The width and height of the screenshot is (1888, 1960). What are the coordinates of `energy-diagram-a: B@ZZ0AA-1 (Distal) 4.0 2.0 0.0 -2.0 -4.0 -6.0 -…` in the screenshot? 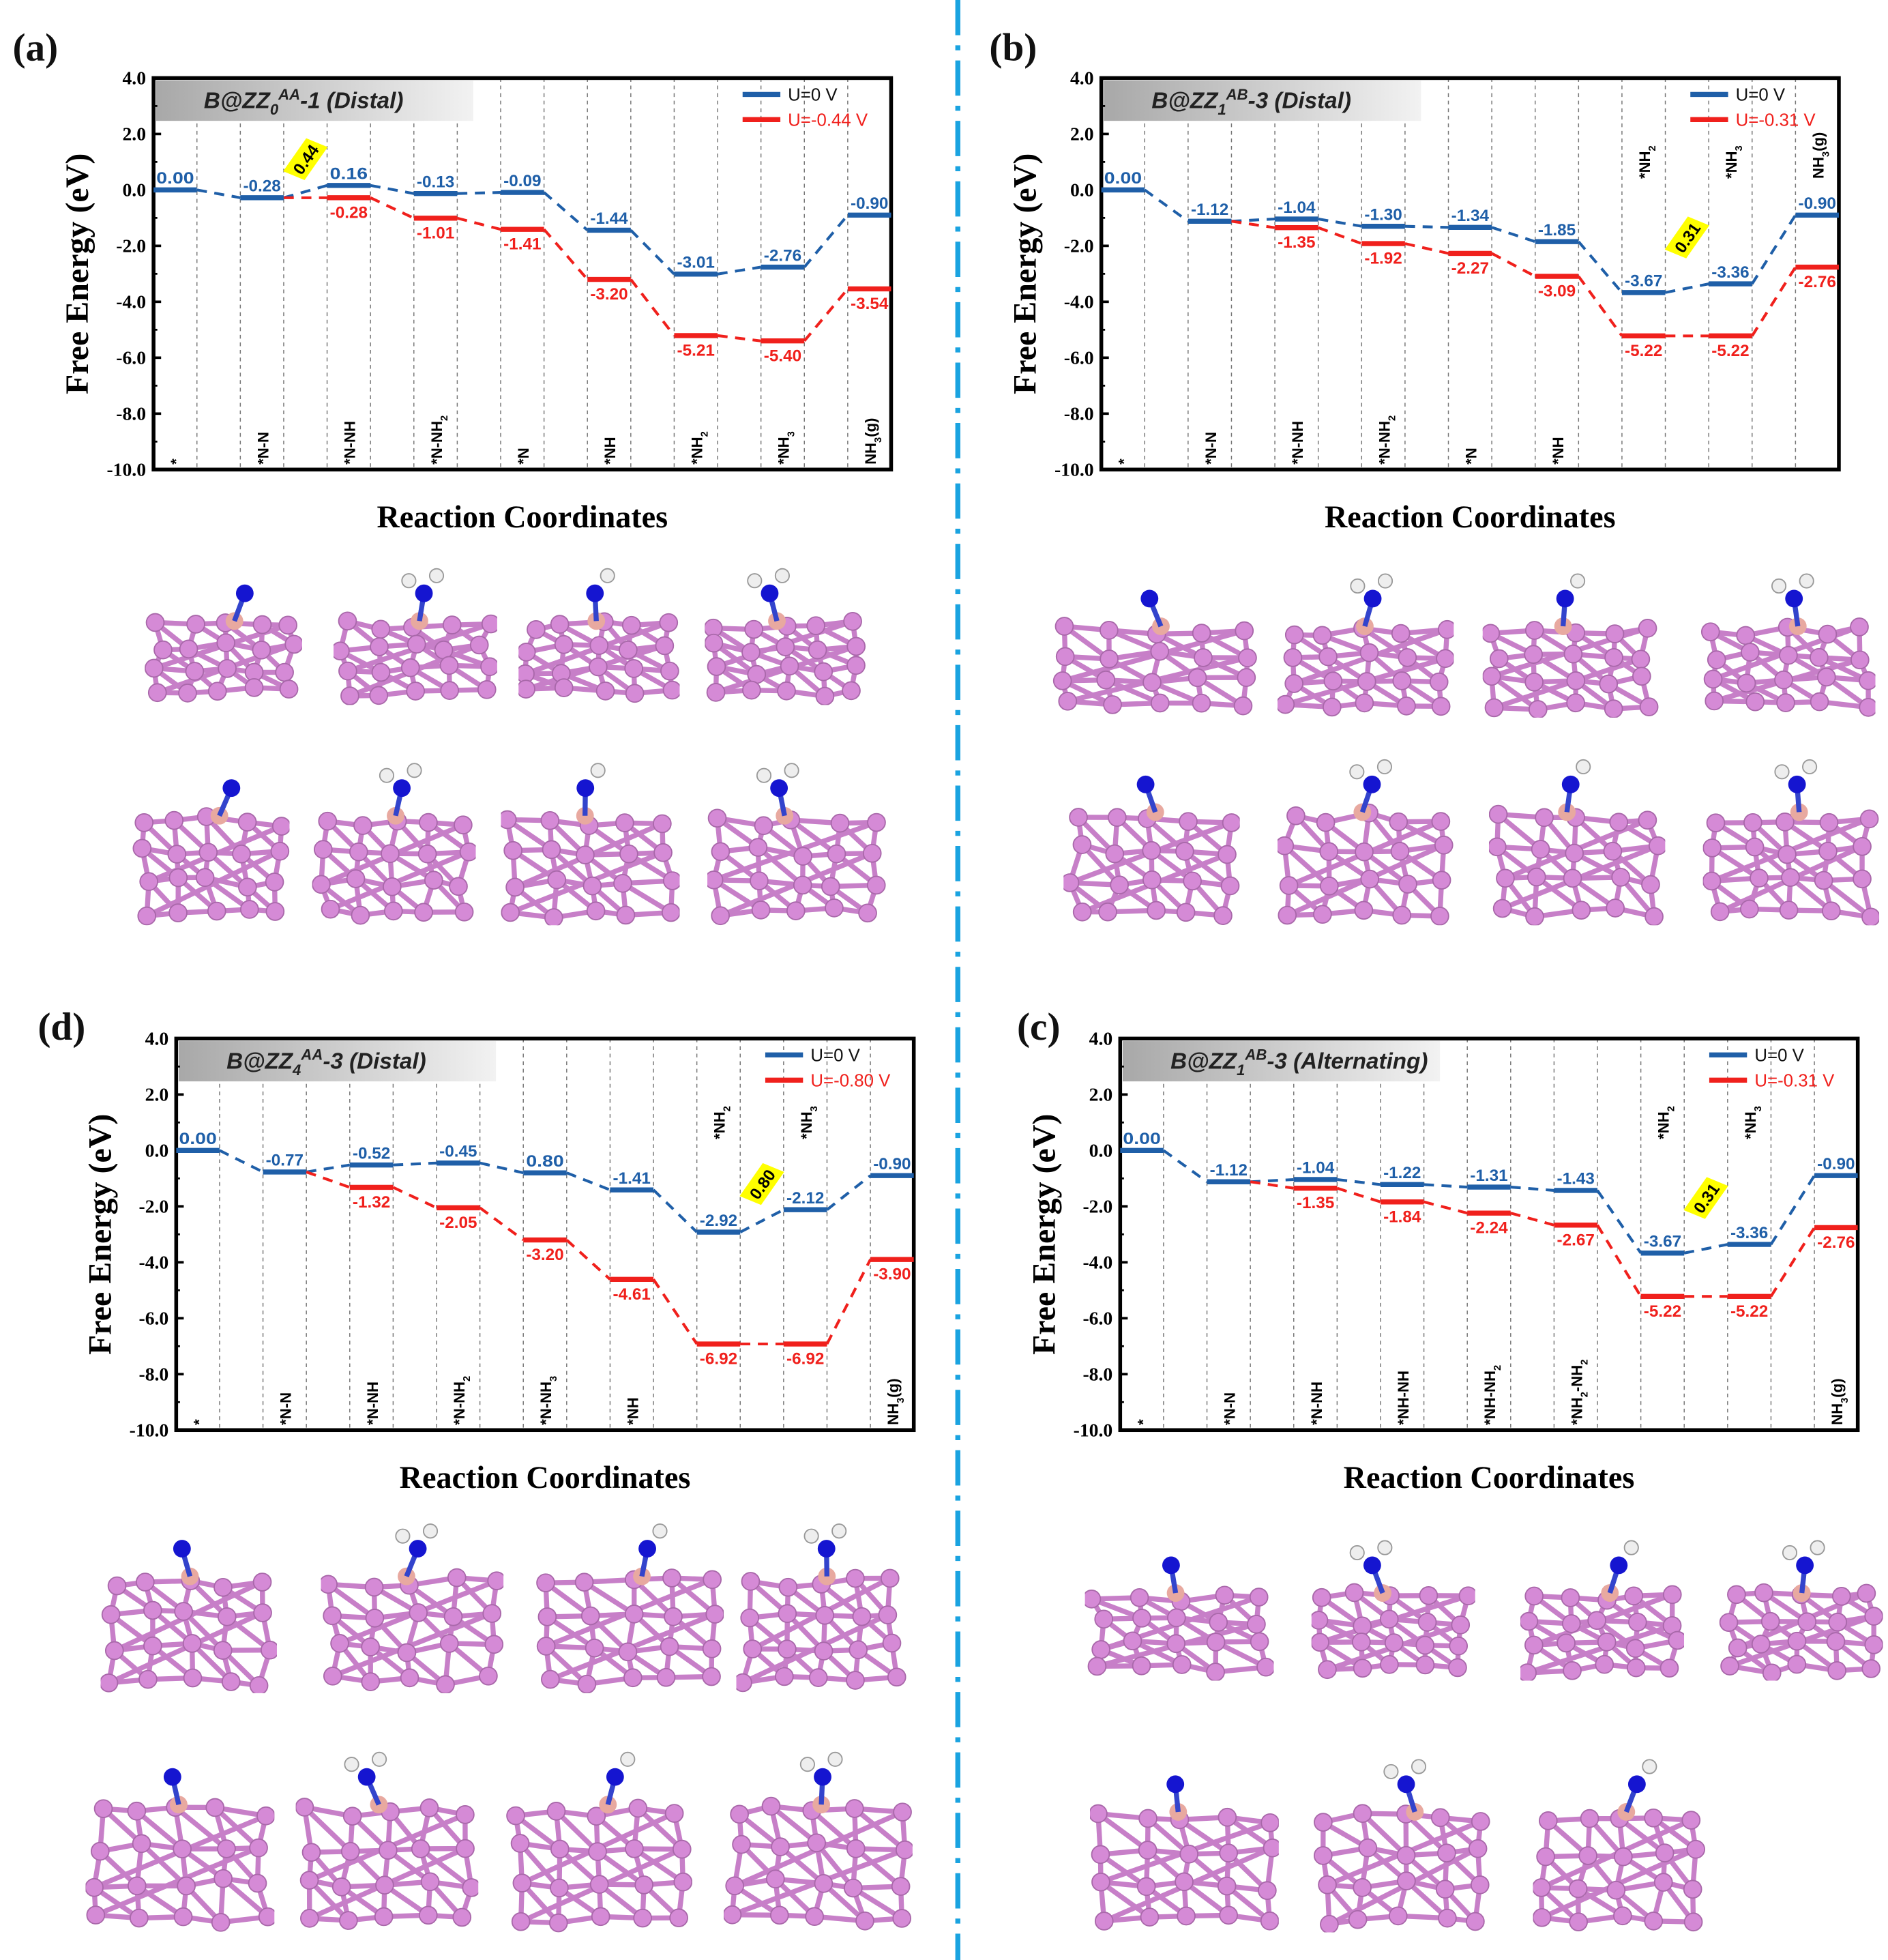 It's located at (477, 301).